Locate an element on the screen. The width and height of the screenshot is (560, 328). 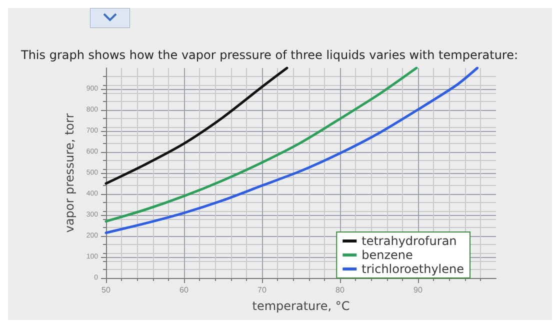
x-axis-title: temperature, °C is located at coordinates (301, 306).